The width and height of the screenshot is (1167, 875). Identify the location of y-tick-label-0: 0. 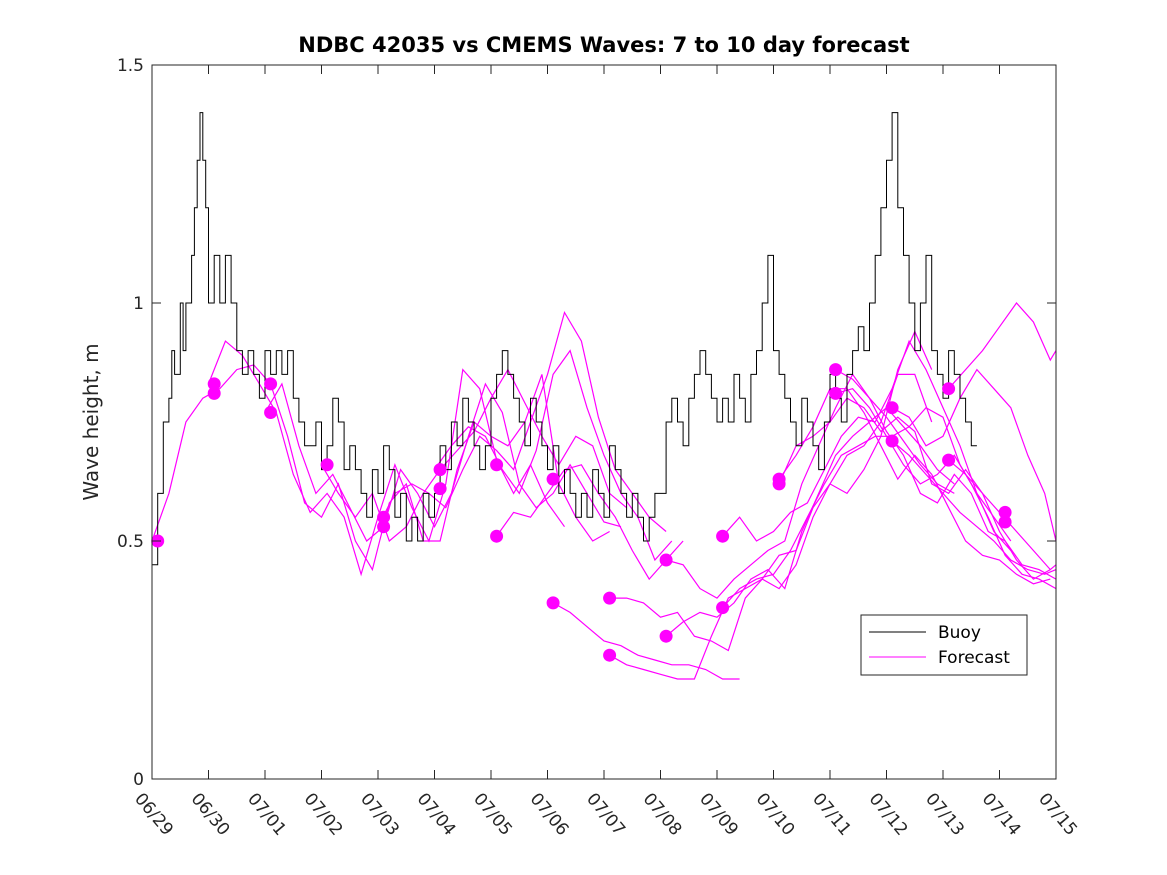
(138, 780).